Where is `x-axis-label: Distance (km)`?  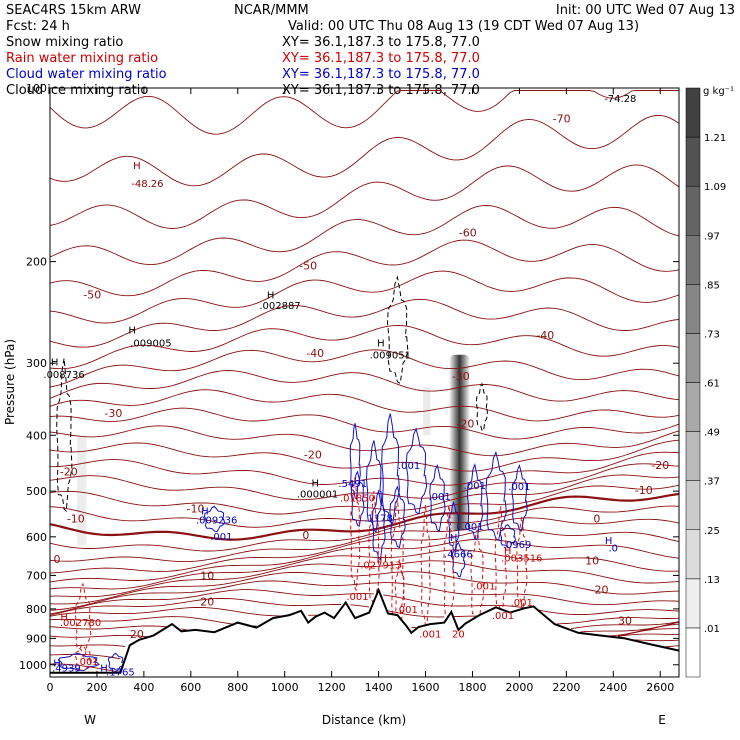
x-axis-label: Distance (km) is located at coordinates (364, 720).